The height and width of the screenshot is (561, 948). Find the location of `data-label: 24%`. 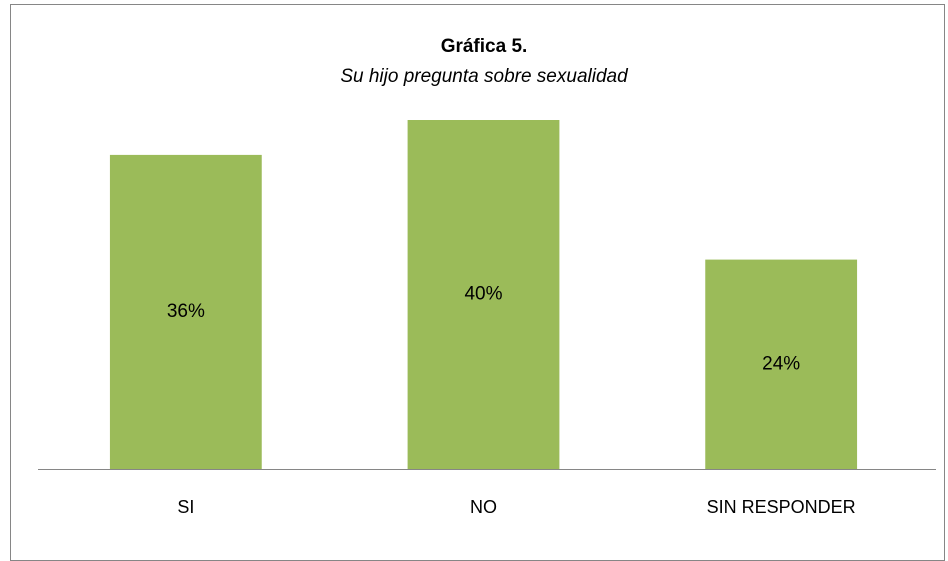

data-label: 24% is located at coordinates (781, 363).